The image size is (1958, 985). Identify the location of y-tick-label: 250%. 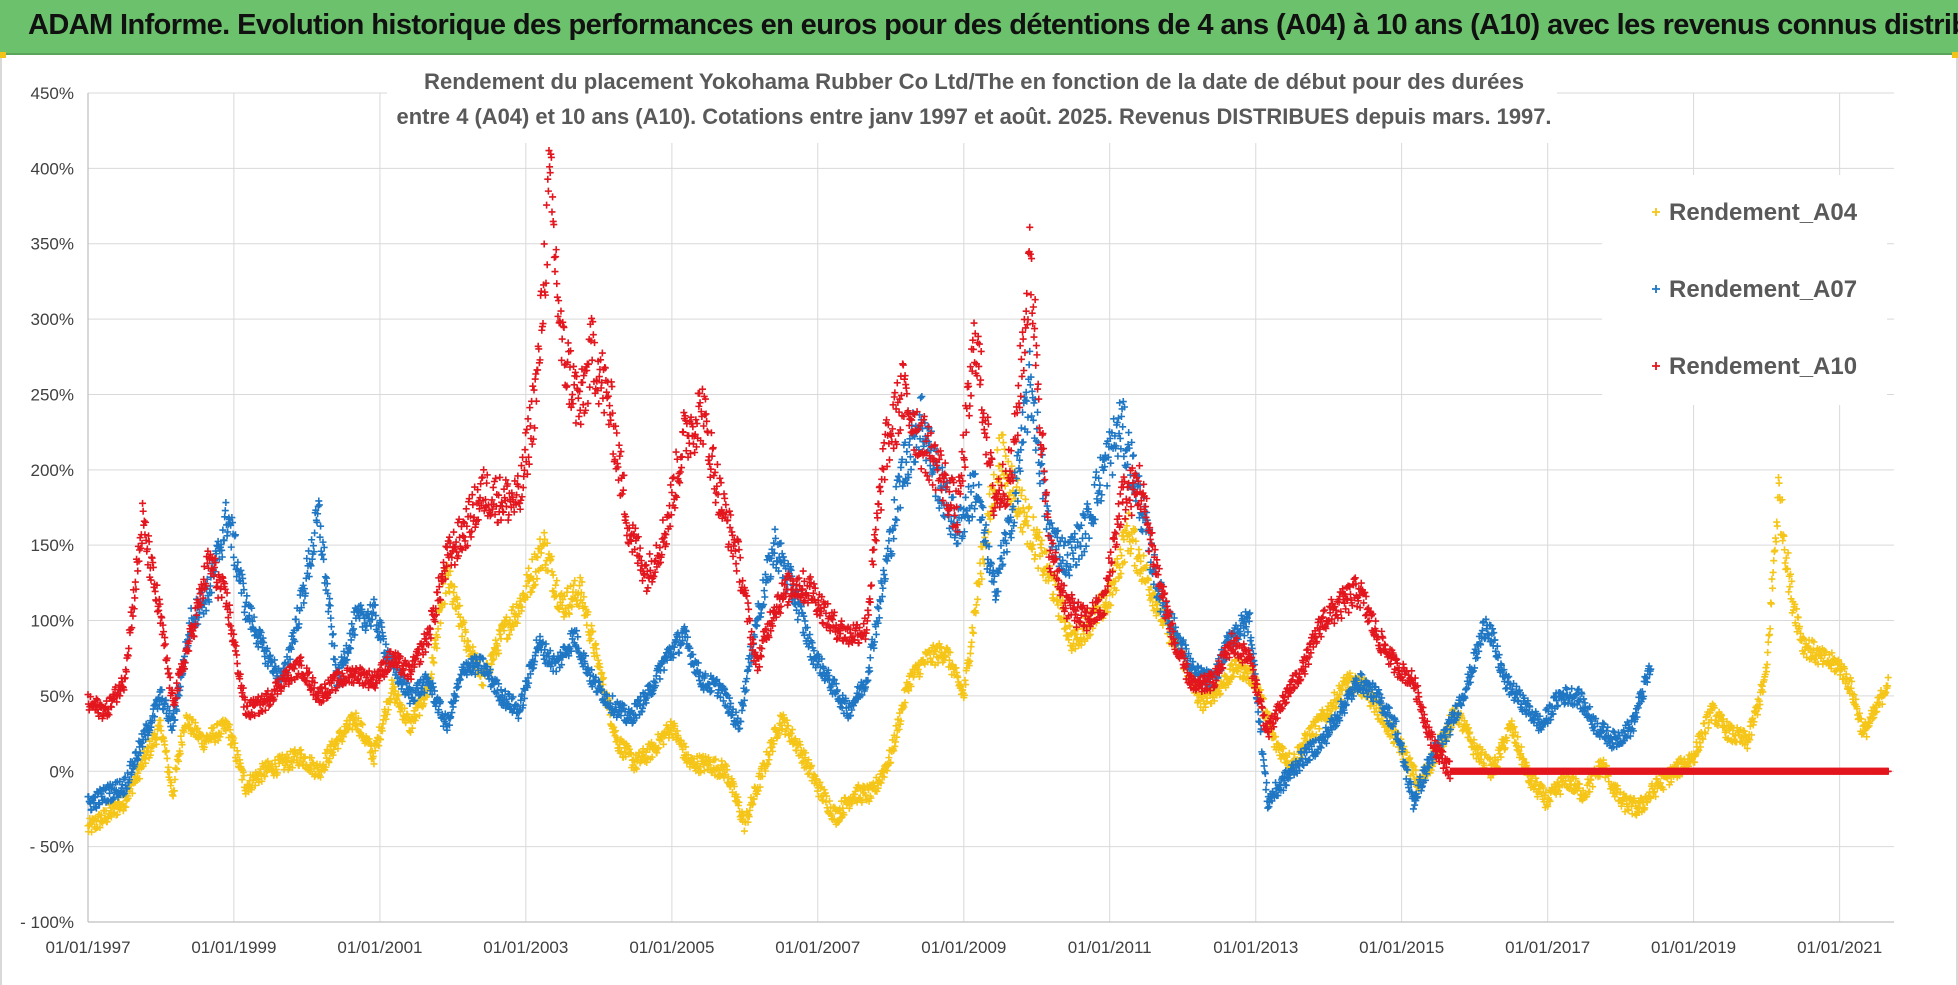
(52, 394).